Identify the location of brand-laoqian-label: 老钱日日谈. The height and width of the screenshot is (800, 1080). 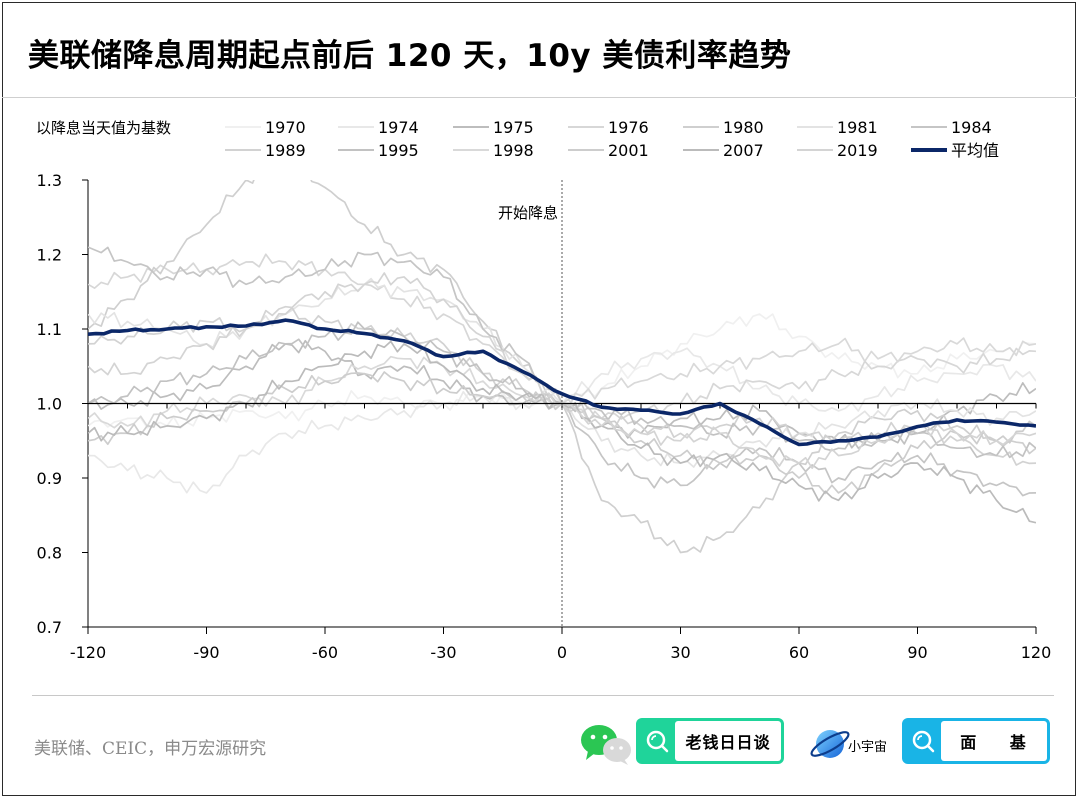
(728, 741).